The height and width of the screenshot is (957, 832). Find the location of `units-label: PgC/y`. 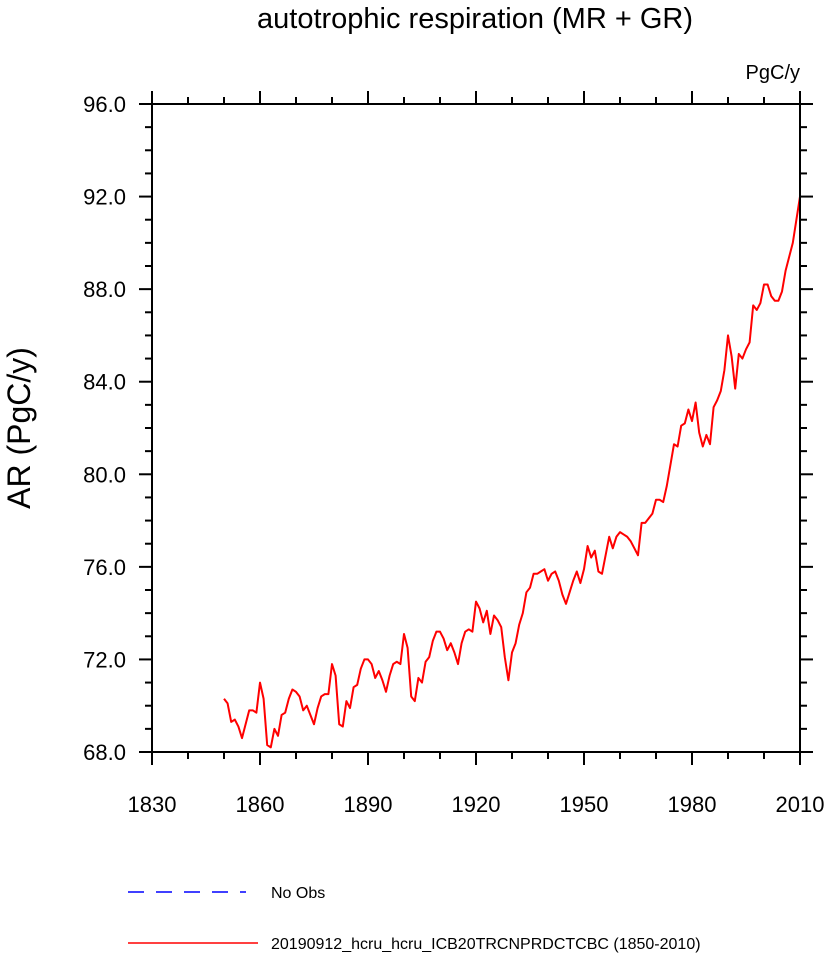

units-label: PgC/y is located at coordinates (773, 73).